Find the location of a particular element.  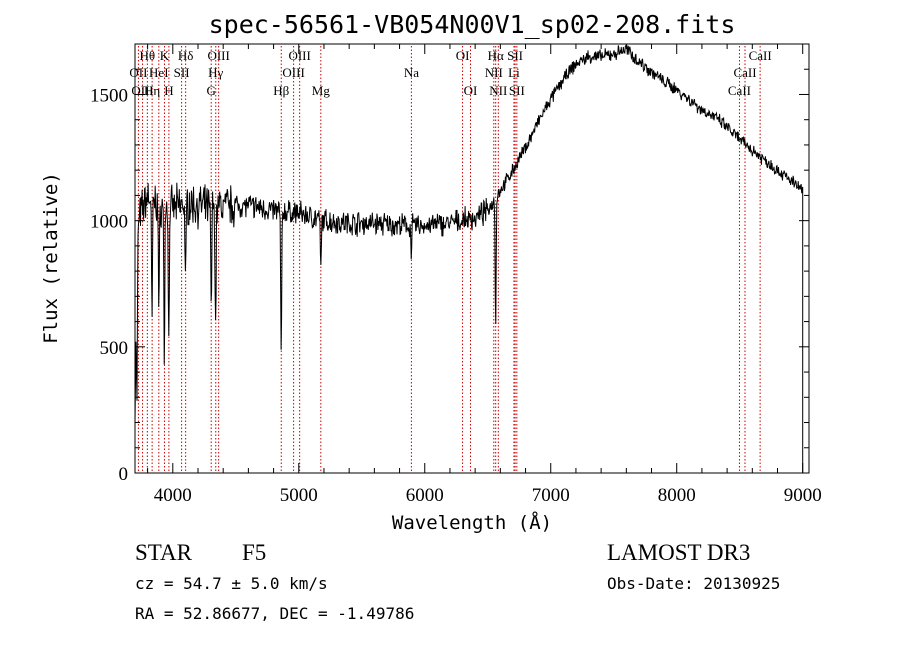

reference-line-label: Hβ is located at coordinates (281, 90).